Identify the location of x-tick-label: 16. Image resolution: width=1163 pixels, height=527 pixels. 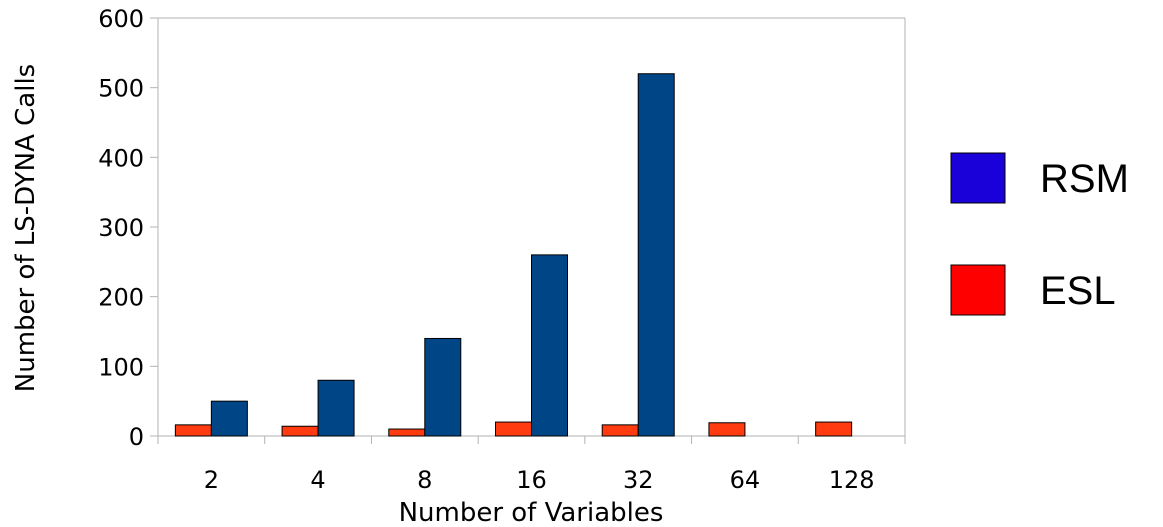
(531, 480).